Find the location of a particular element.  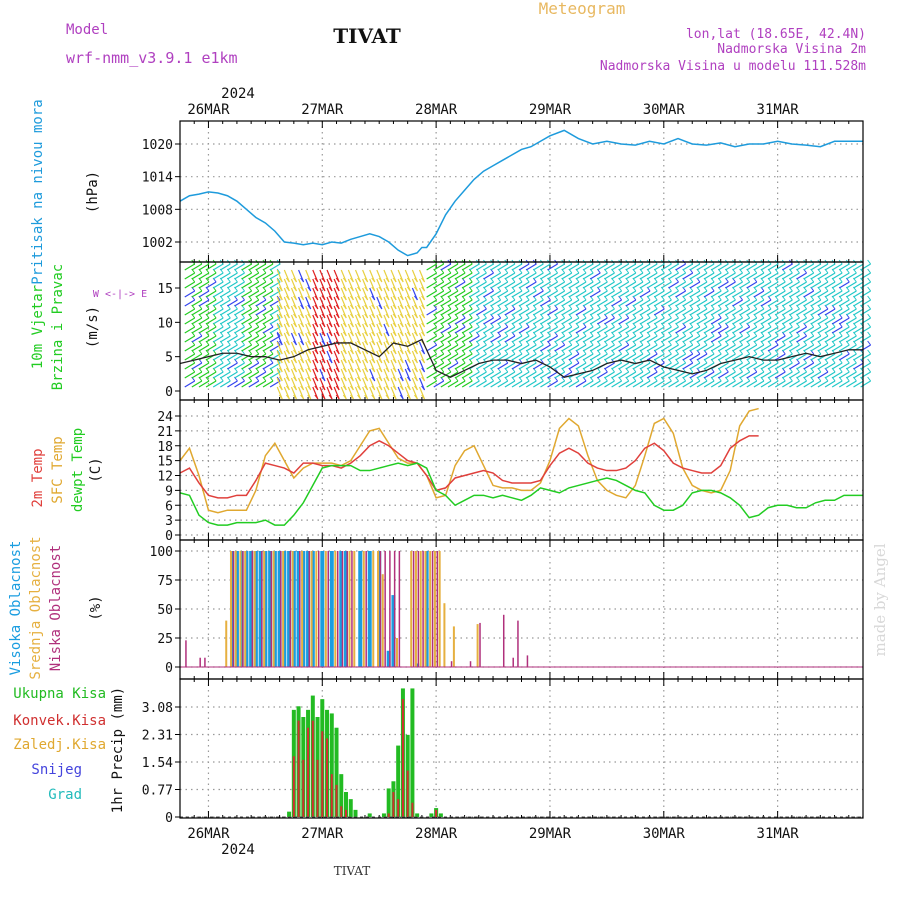

precip-legend-item: Snijeg is located at coordinates (56, 770).